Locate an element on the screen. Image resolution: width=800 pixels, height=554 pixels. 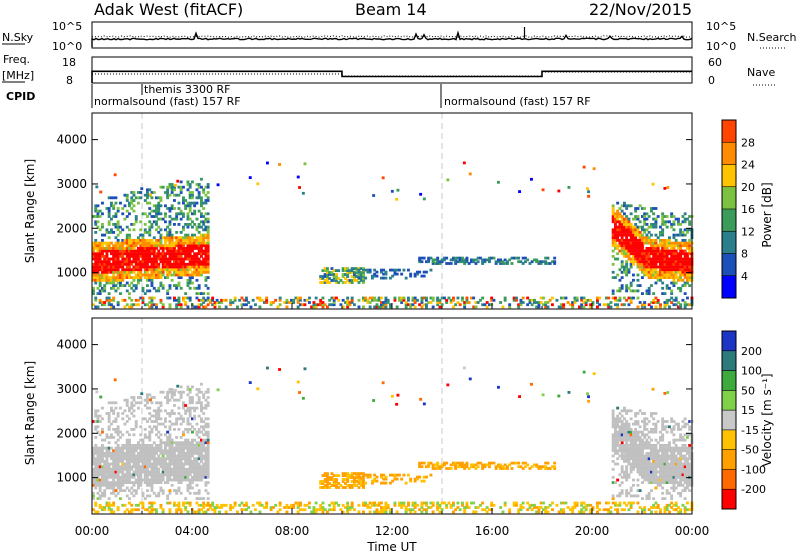
freq-tick-high: 18 is located at coordinates (69, 62).